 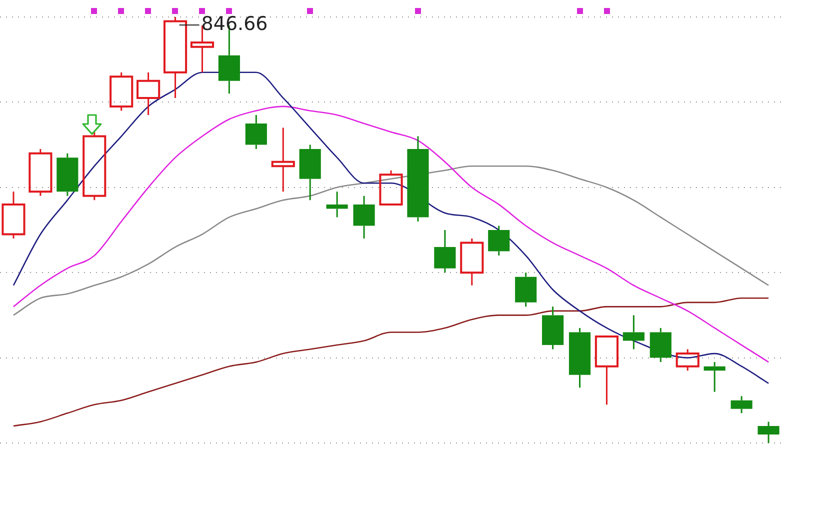 I want to click on annotation: 846.66, so click(x=234, y=23).